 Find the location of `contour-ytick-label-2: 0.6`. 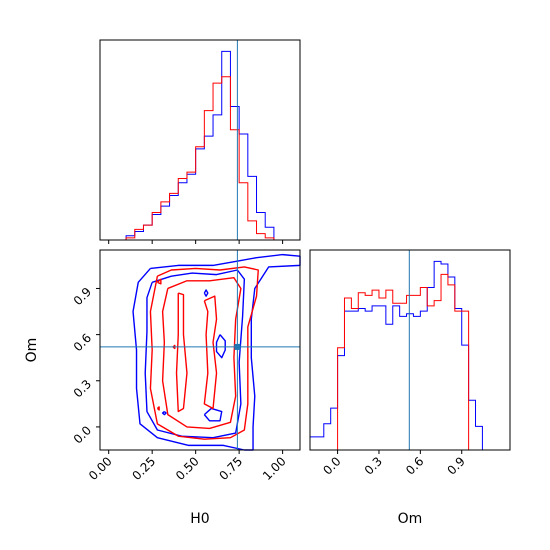

contour-ytick-label-2: 0.6 is located at coordinates (82, 342).